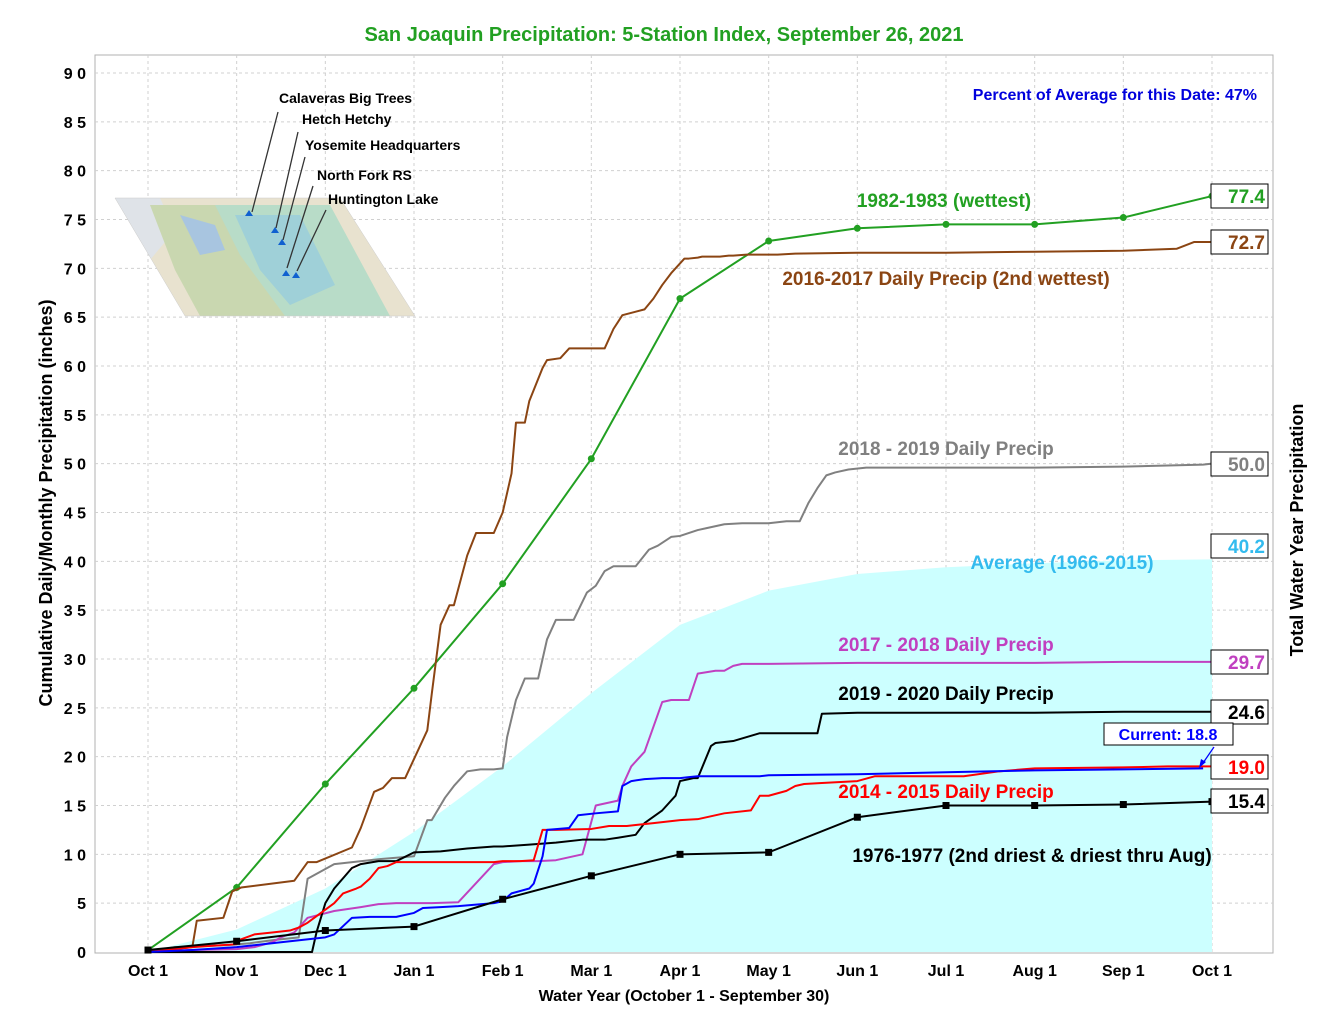  I want to click on x-tick-label: Jan 1, so click(414, 971).